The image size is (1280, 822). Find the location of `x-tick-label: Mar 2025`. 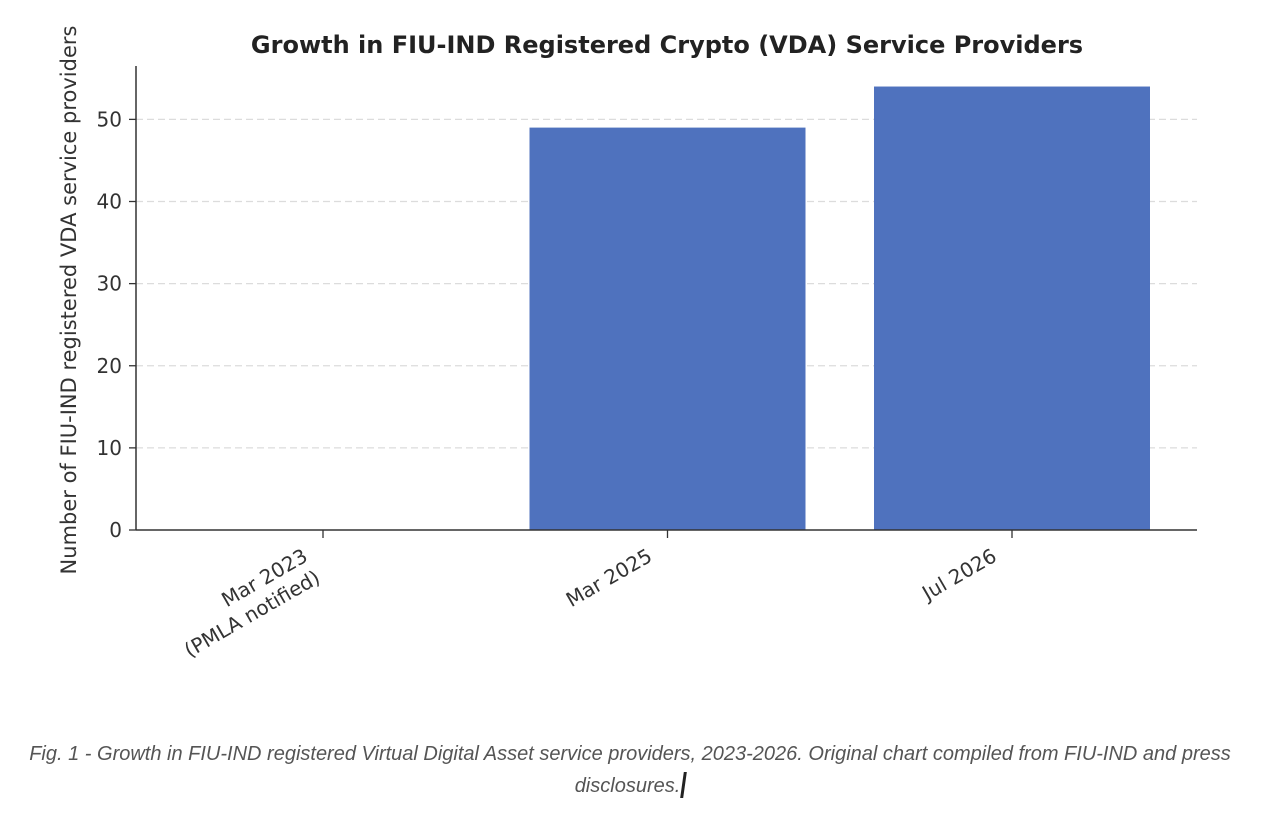

x-tick-label: Mar 2025 is located at coordinates (609, 578).